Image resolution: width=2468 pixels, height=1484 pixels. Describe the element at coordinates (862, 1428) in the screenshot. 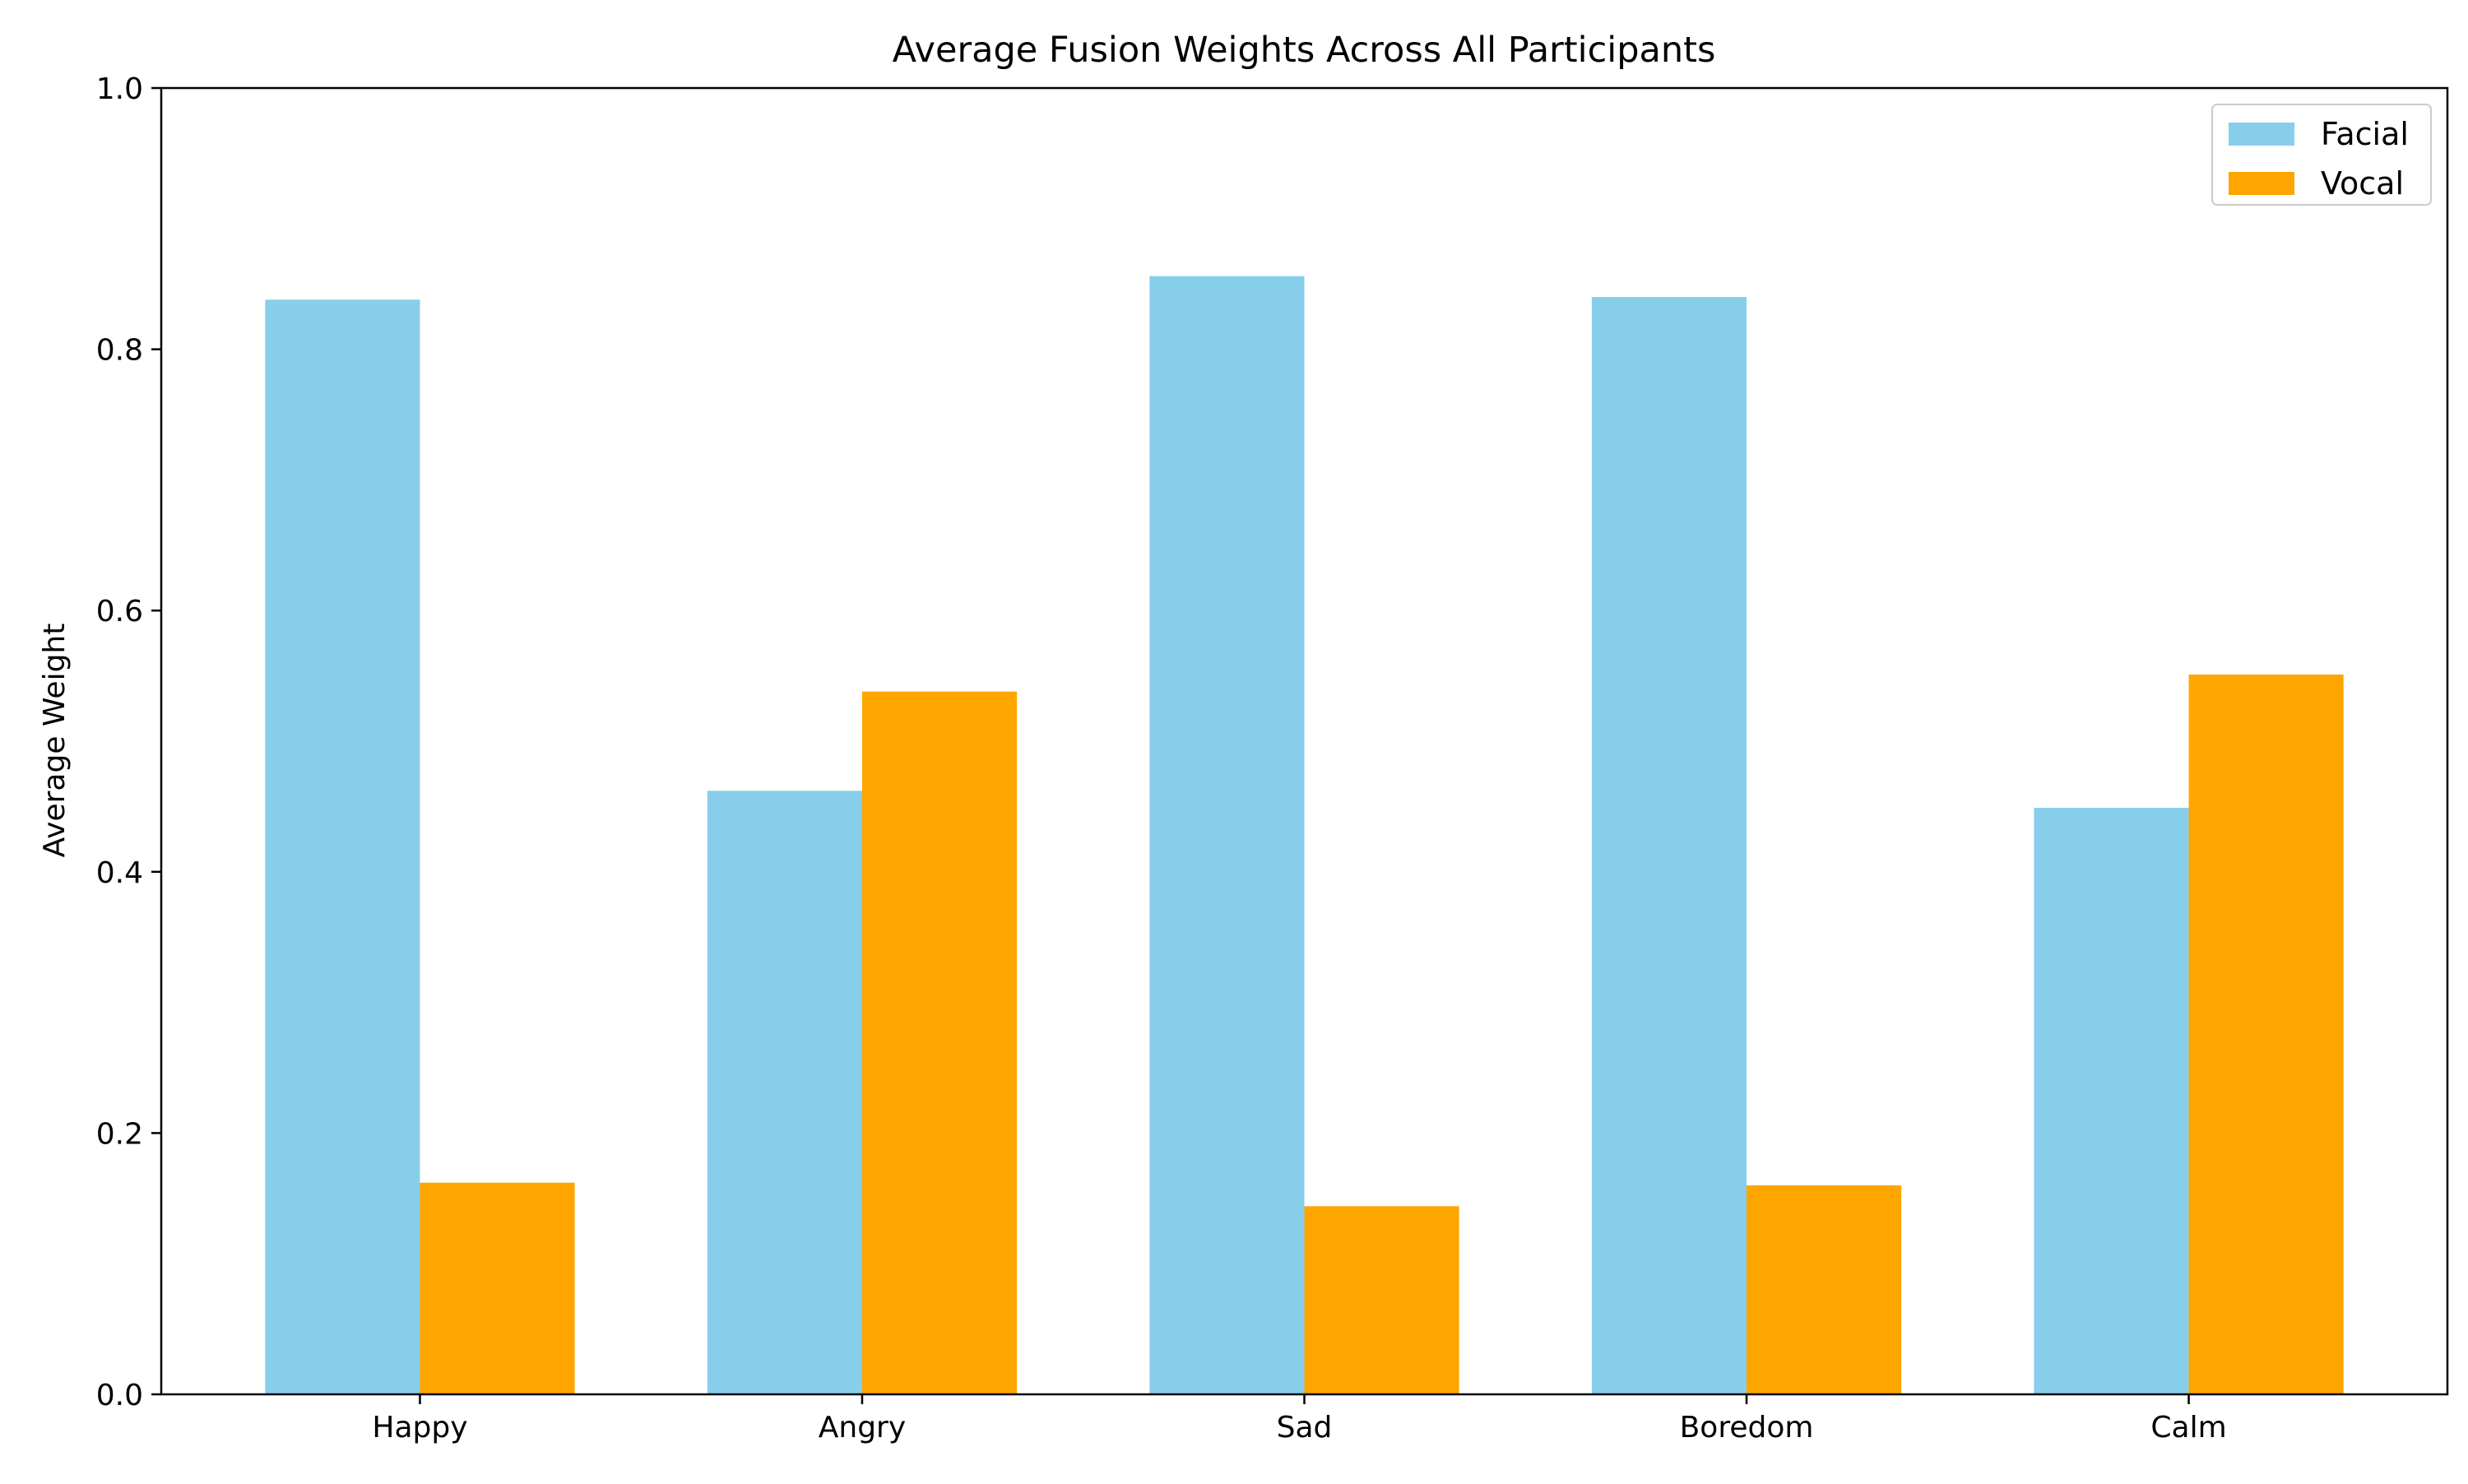

I see `x-tick-label: Angry` at that location.